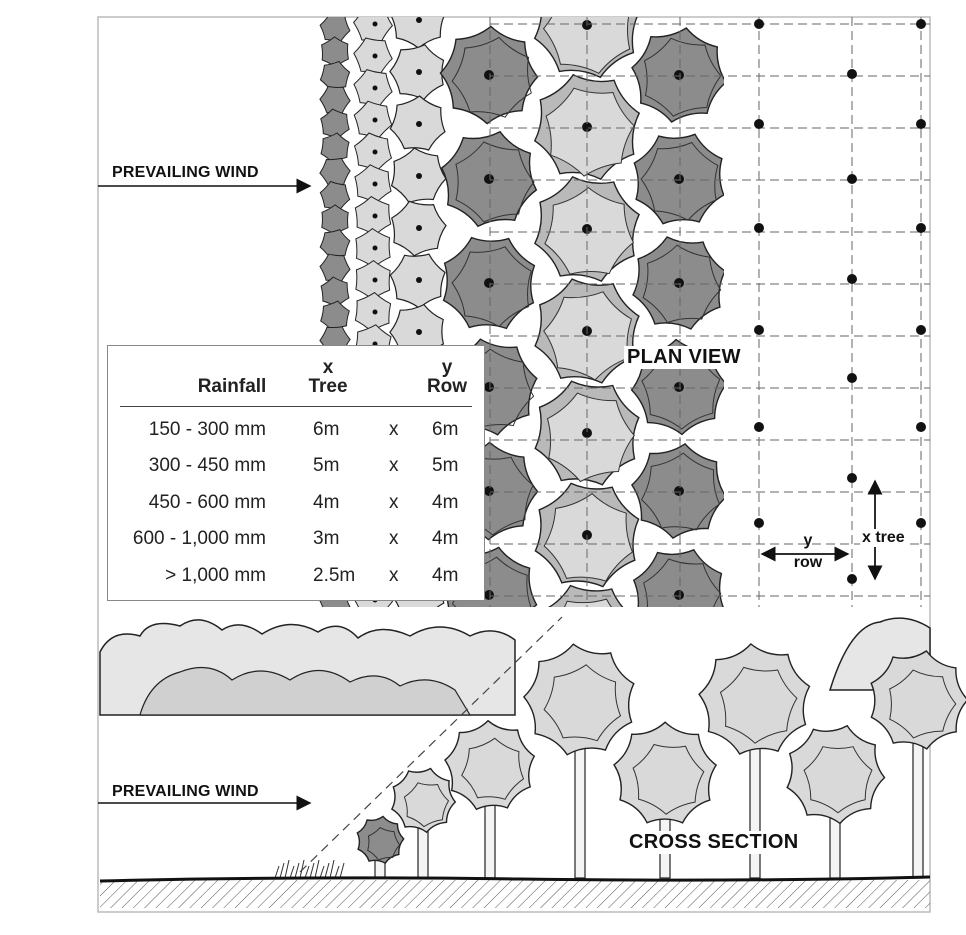 This screenshot has width=966, height=935. I want to click on table-header-rule, so click(296, 406).